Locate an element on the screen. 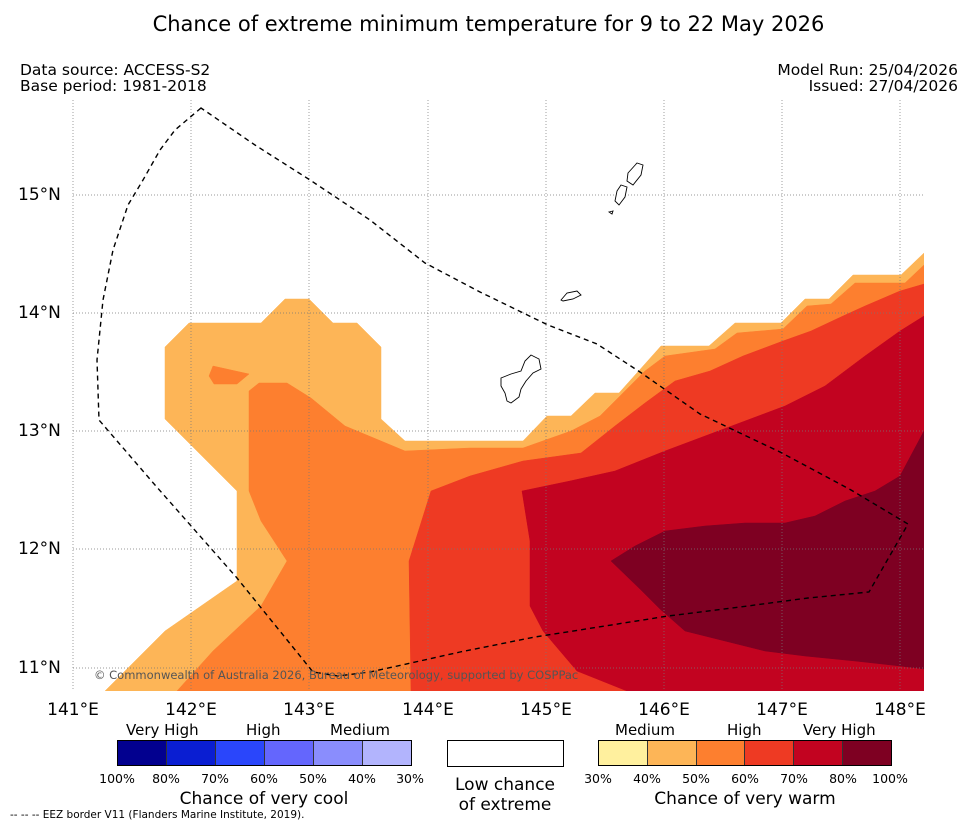 The width and height of the screenshot is (977, 827). low-chance-label: Low chance of extreme is located at coordinates (505, 795).